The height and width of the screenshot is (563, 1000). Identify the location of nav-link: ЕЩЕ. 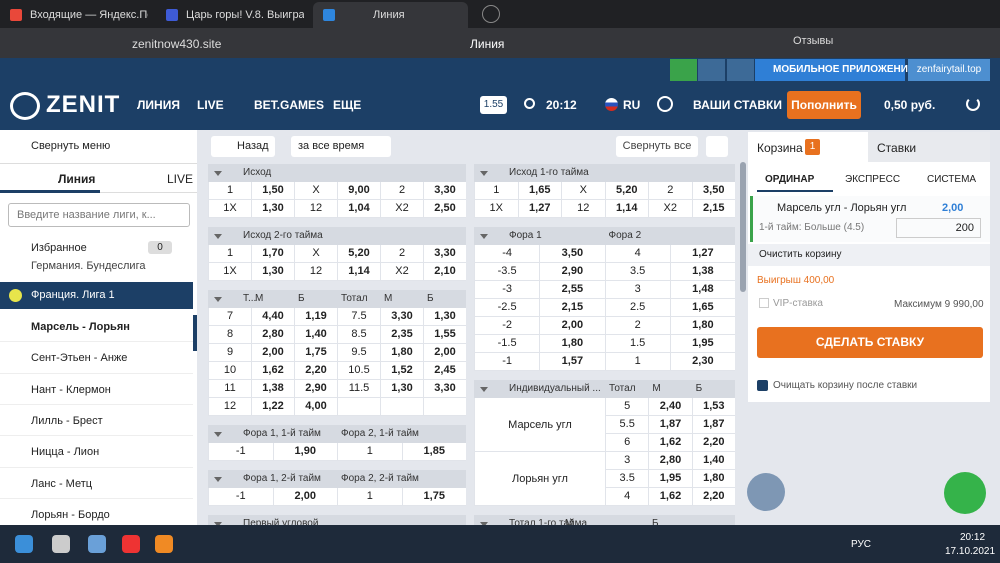
(347, 105).